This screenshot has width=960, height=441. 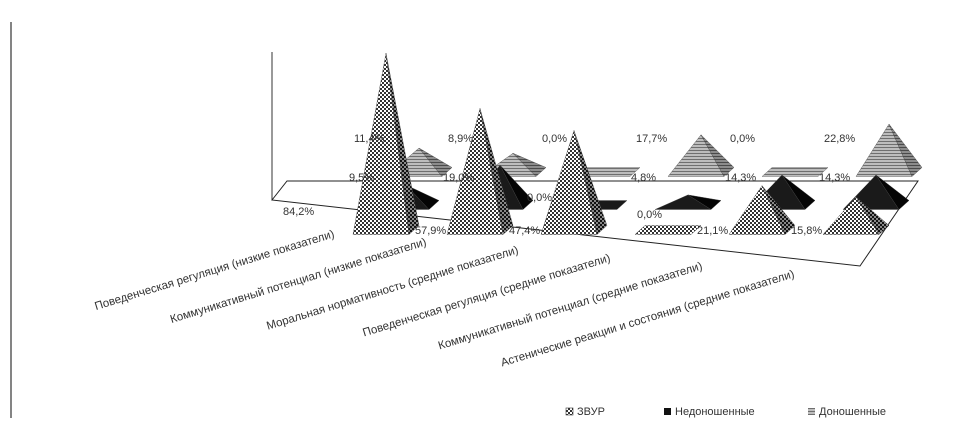 I want to click on legend-label-nedonoshennye: Недоношенные, so click(x=715, y=412).